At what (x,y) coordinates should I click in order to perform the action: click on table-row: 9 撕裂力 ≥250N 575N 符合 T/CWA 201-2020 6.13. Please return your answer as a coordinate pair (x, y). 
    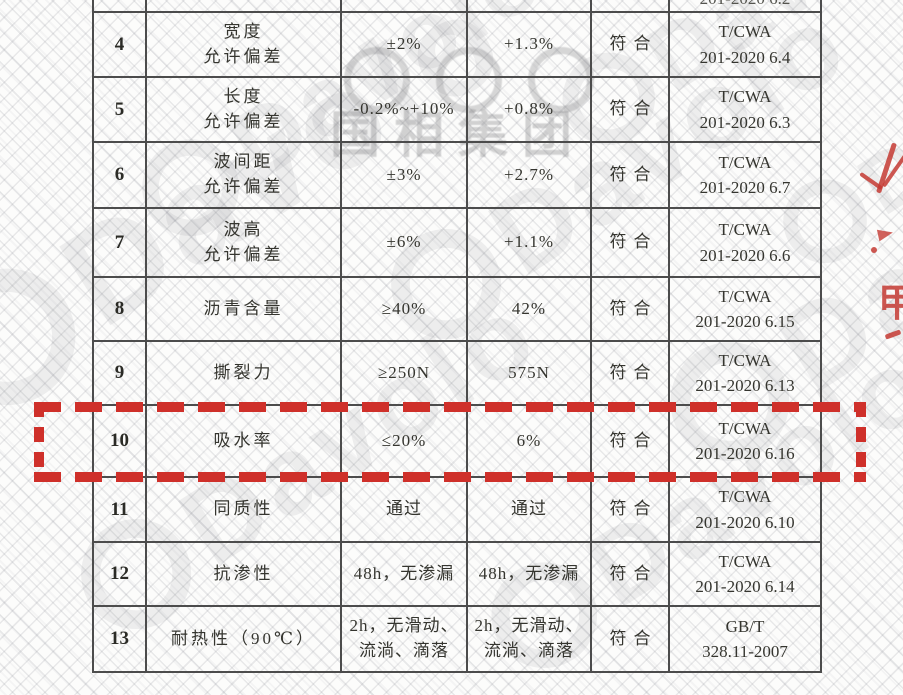
    Looking at the image, I should click on (458, 374).